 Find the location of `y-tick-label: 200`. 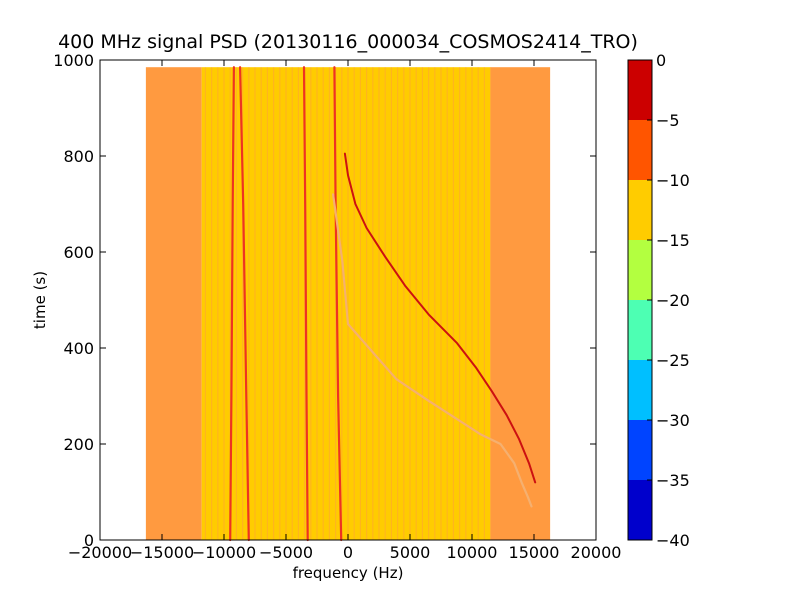

y-tick-label: 200 is located at coordinates (78, 444).